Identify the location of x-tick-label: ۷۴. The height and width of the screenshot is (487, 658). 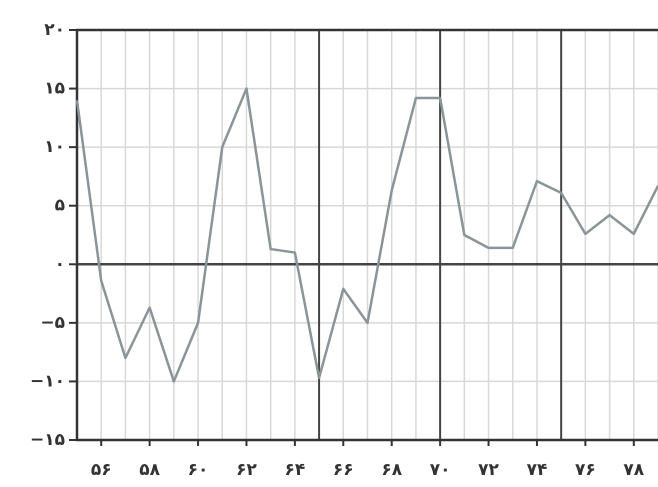
(537, 470).